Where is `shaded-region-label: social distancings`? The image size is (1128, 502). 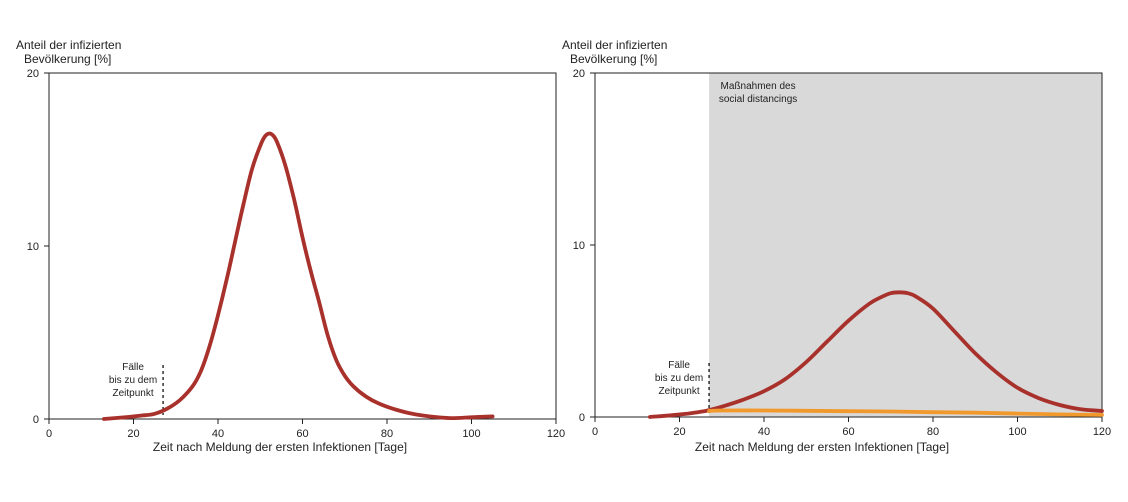
shaded-region-label: social distancings is located at coordinates (758, 99).